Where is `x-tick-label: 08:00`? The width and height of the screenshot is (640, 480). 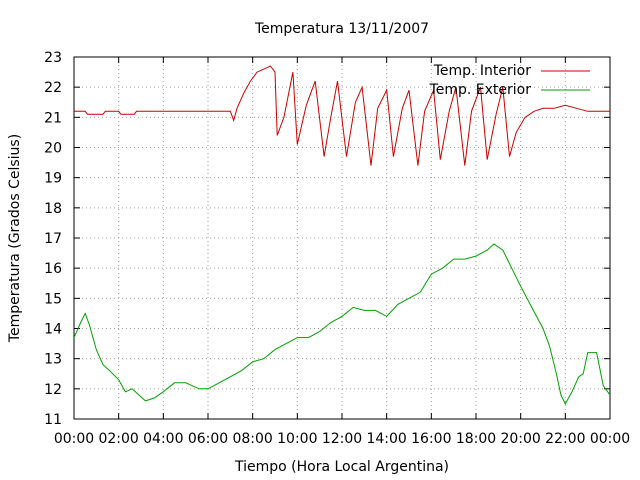
x-tick-label: 08:00 is located at coordinates (252, 439).